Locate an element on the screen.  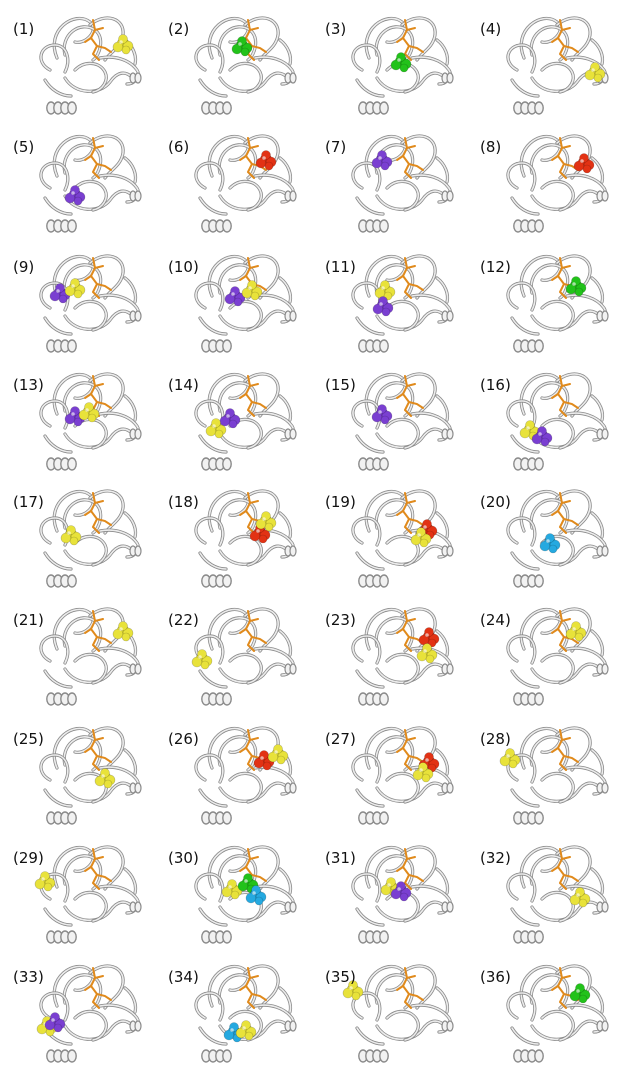
panel-label: (20) is located at coordinates (495, 502).